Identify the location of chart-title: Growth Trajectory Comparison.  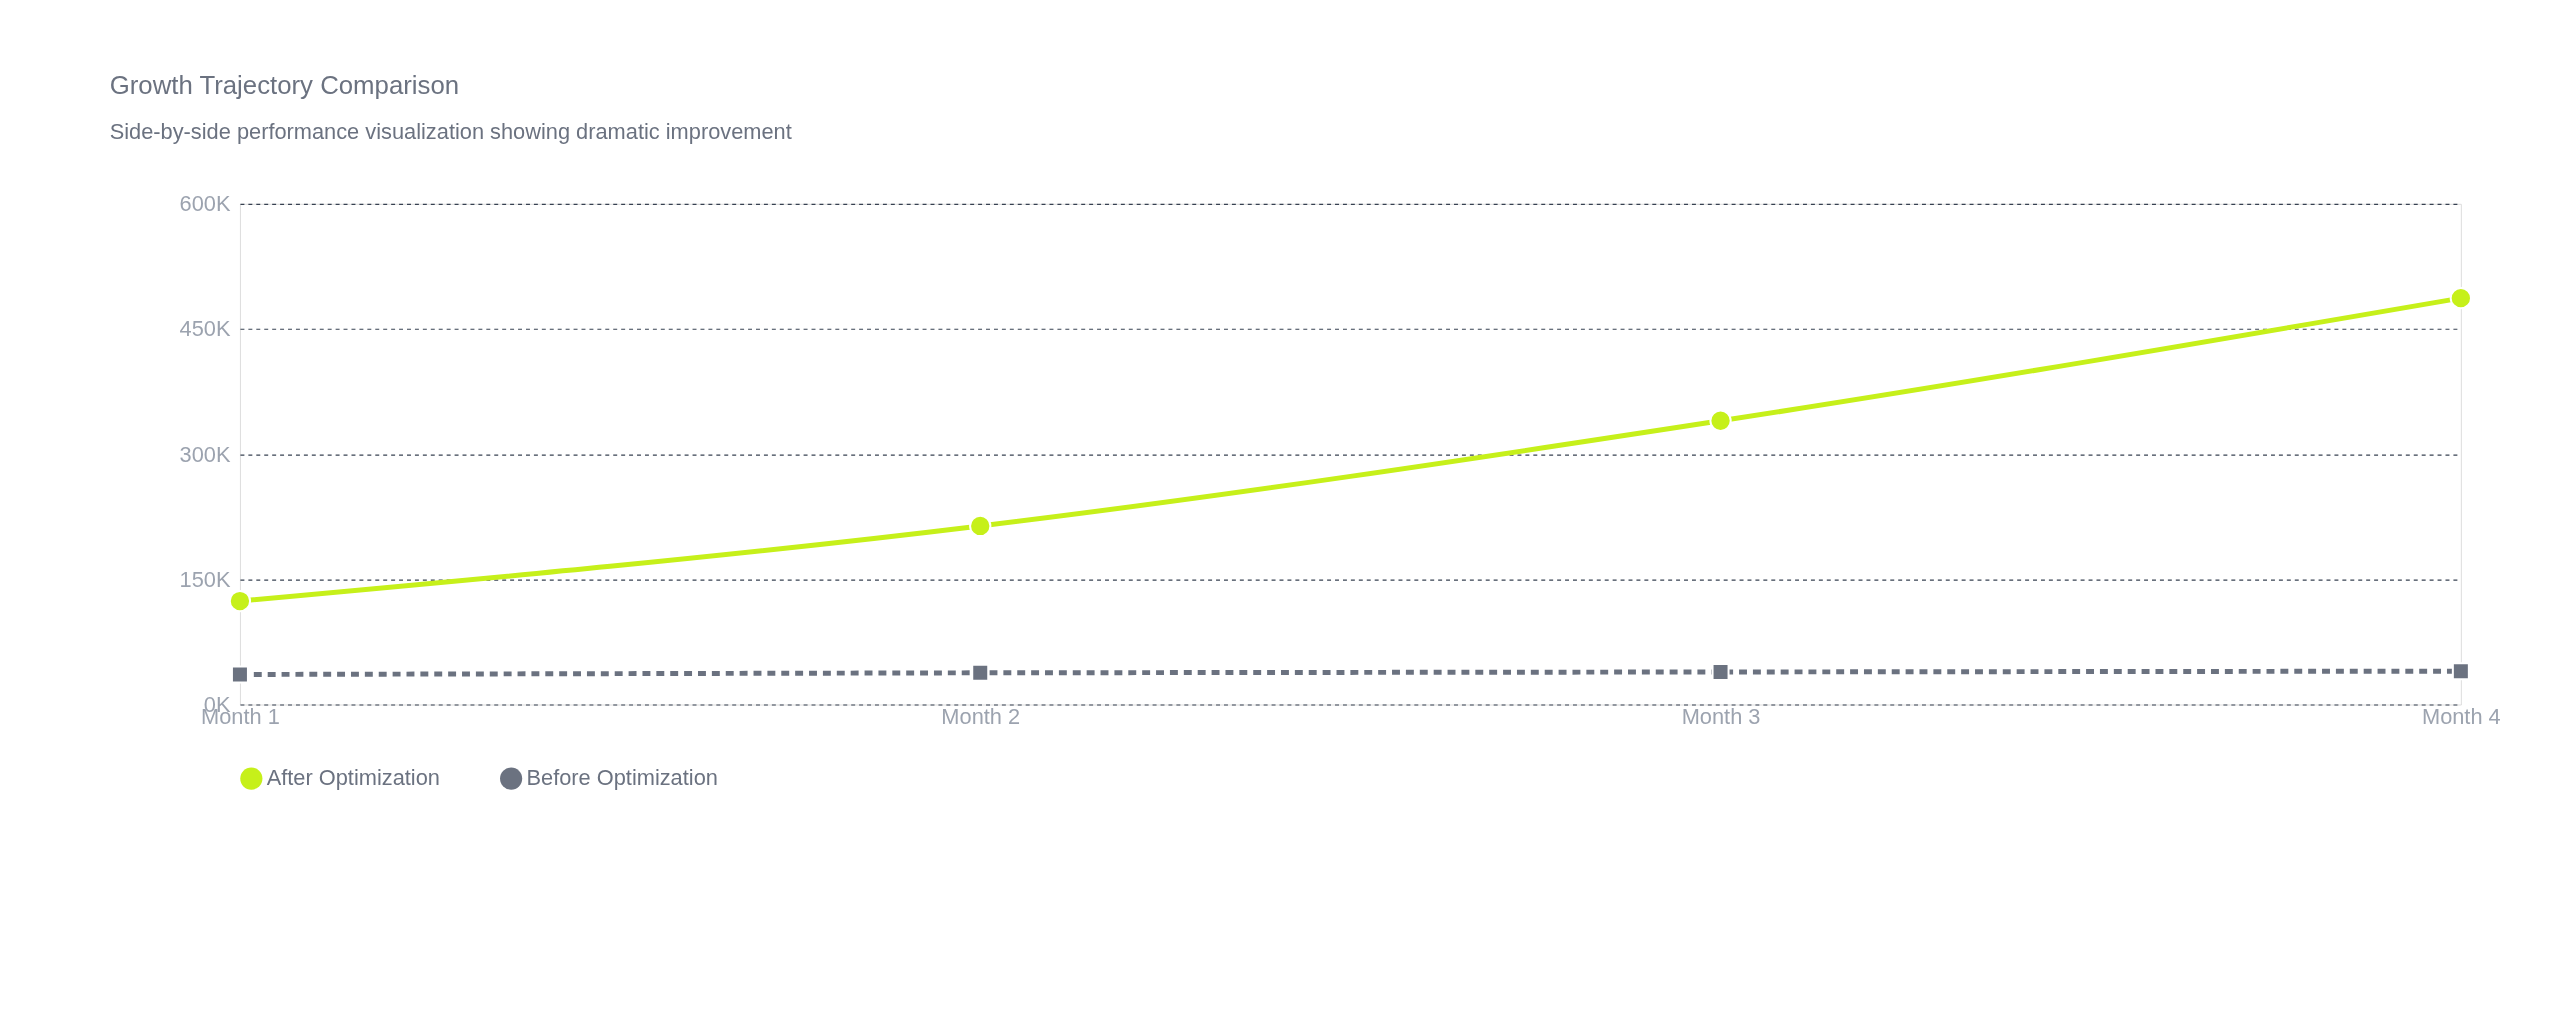
(284, 84).